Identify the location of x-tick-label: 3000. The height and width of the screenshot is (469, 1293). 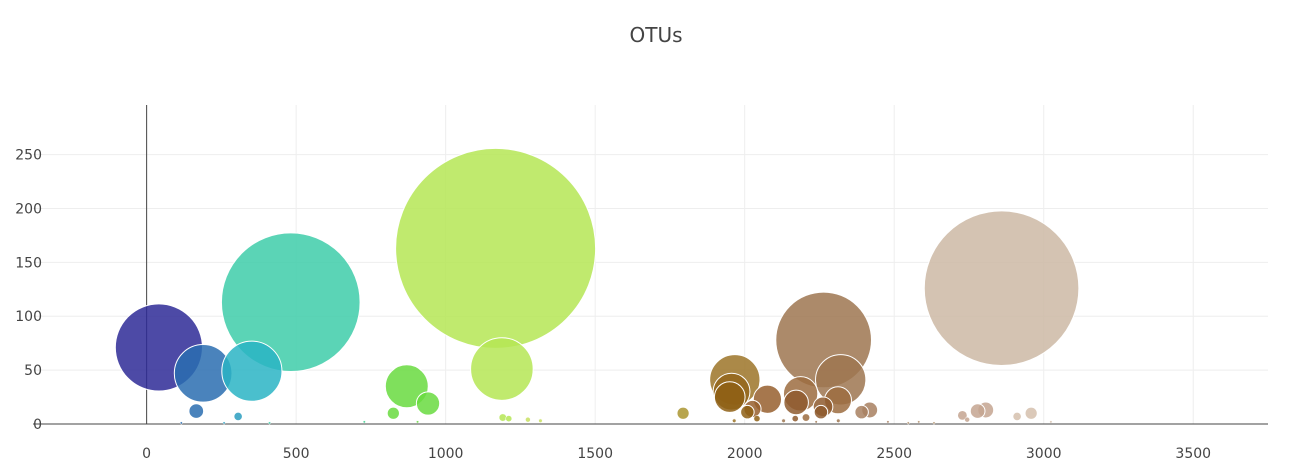
(1044, 454).